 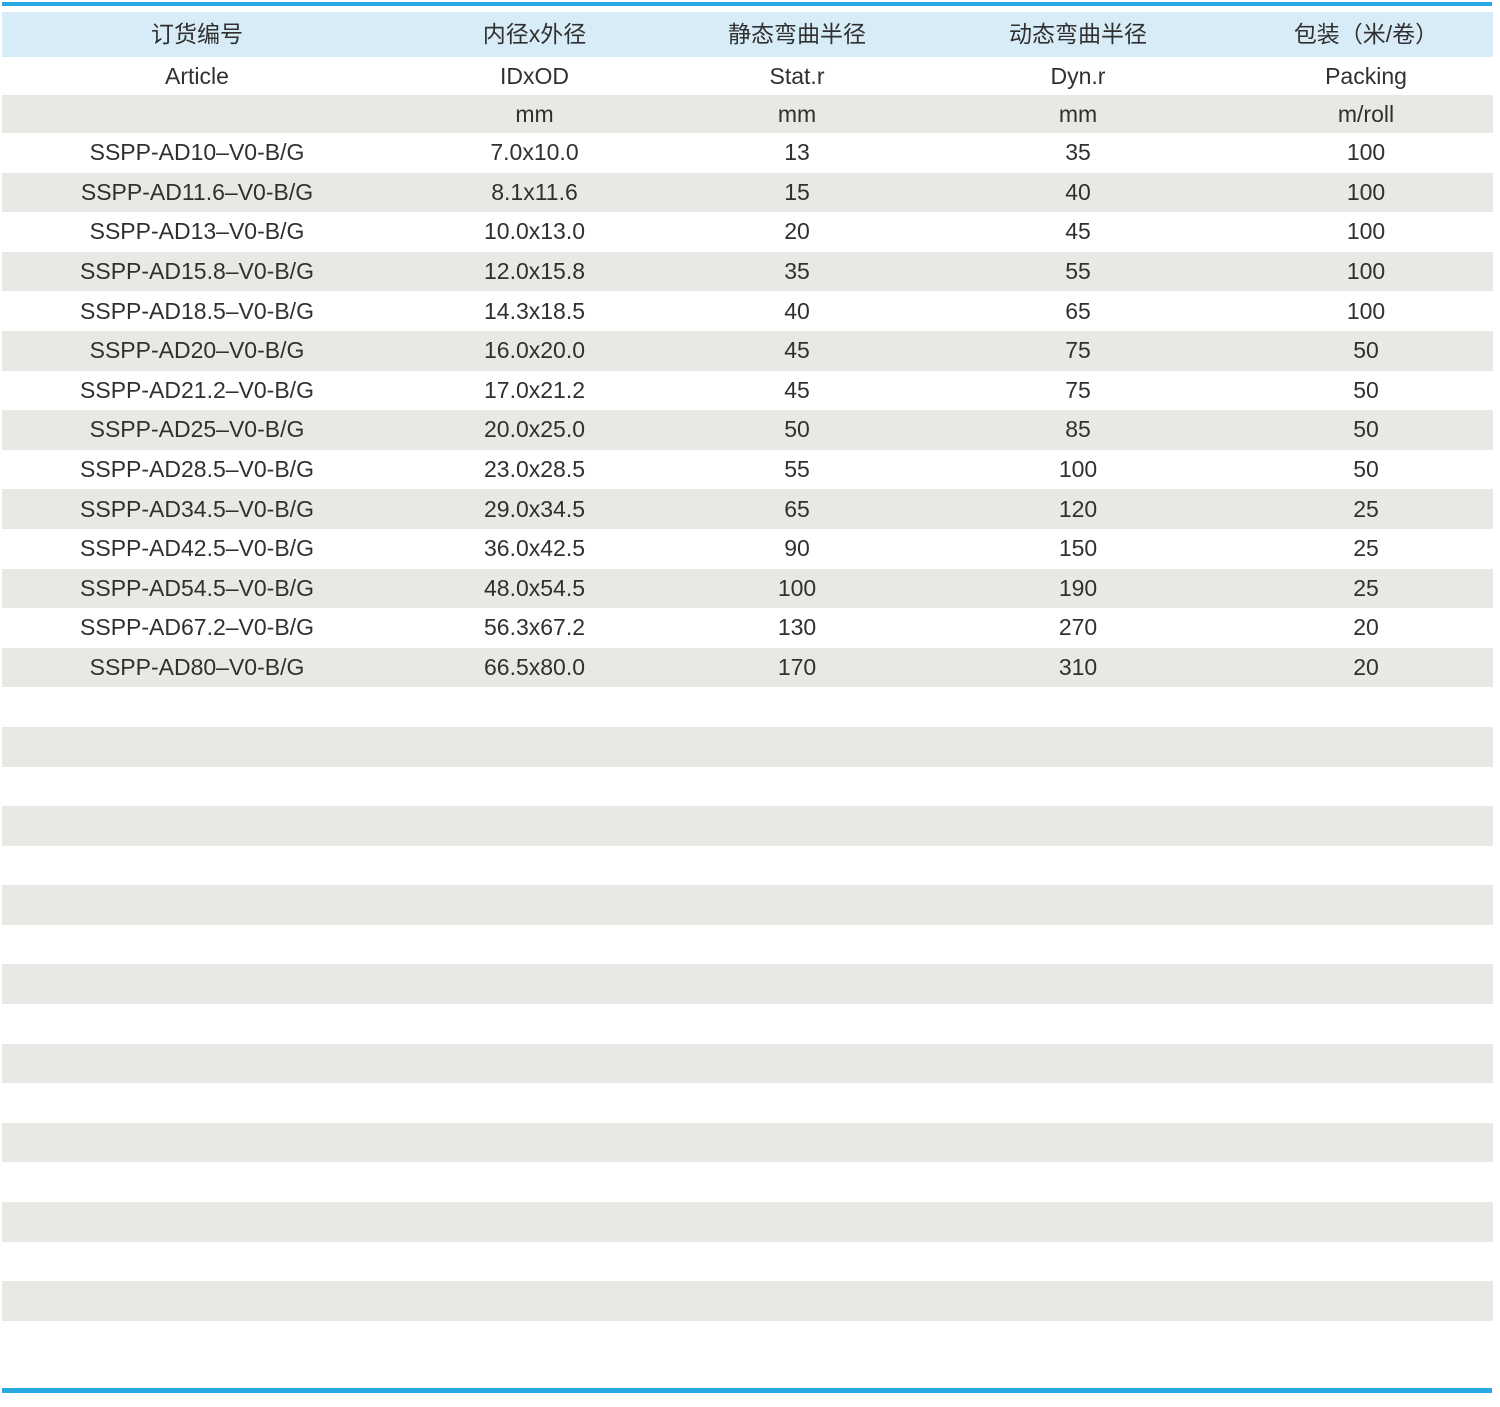 What do you see at coordinates (1366, 34) in the screenshot?
I see `column-header-packing-zh: 包装（米/卷）` at bounding box center [1366, 34].